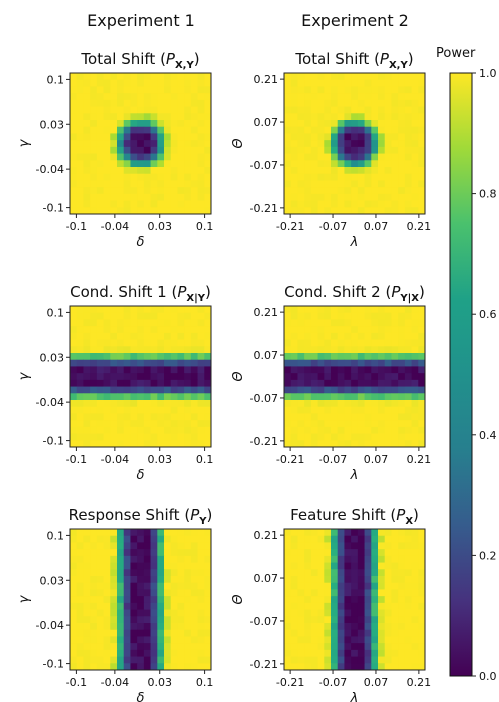  Describe the element at coordinates (488, 676) in the screenshot. I see `colorbar-tick-label: 0.0` at that location.